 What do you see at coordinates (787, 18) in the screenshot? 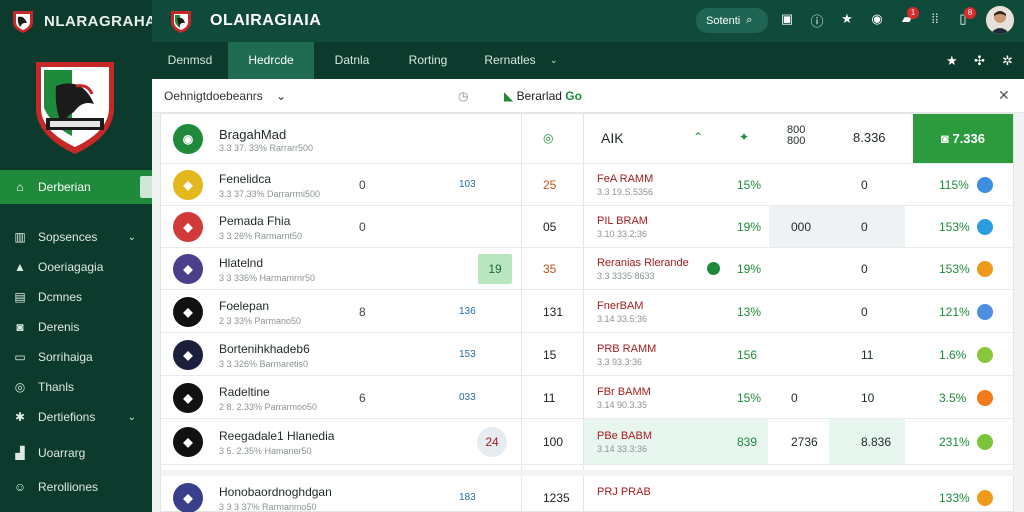
I see `table-icon: ▣` at bounding box center [787, 18].